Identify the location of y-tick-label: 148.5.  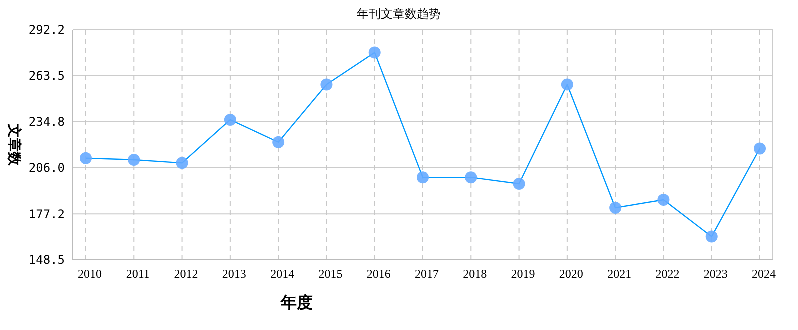
(46, 260).